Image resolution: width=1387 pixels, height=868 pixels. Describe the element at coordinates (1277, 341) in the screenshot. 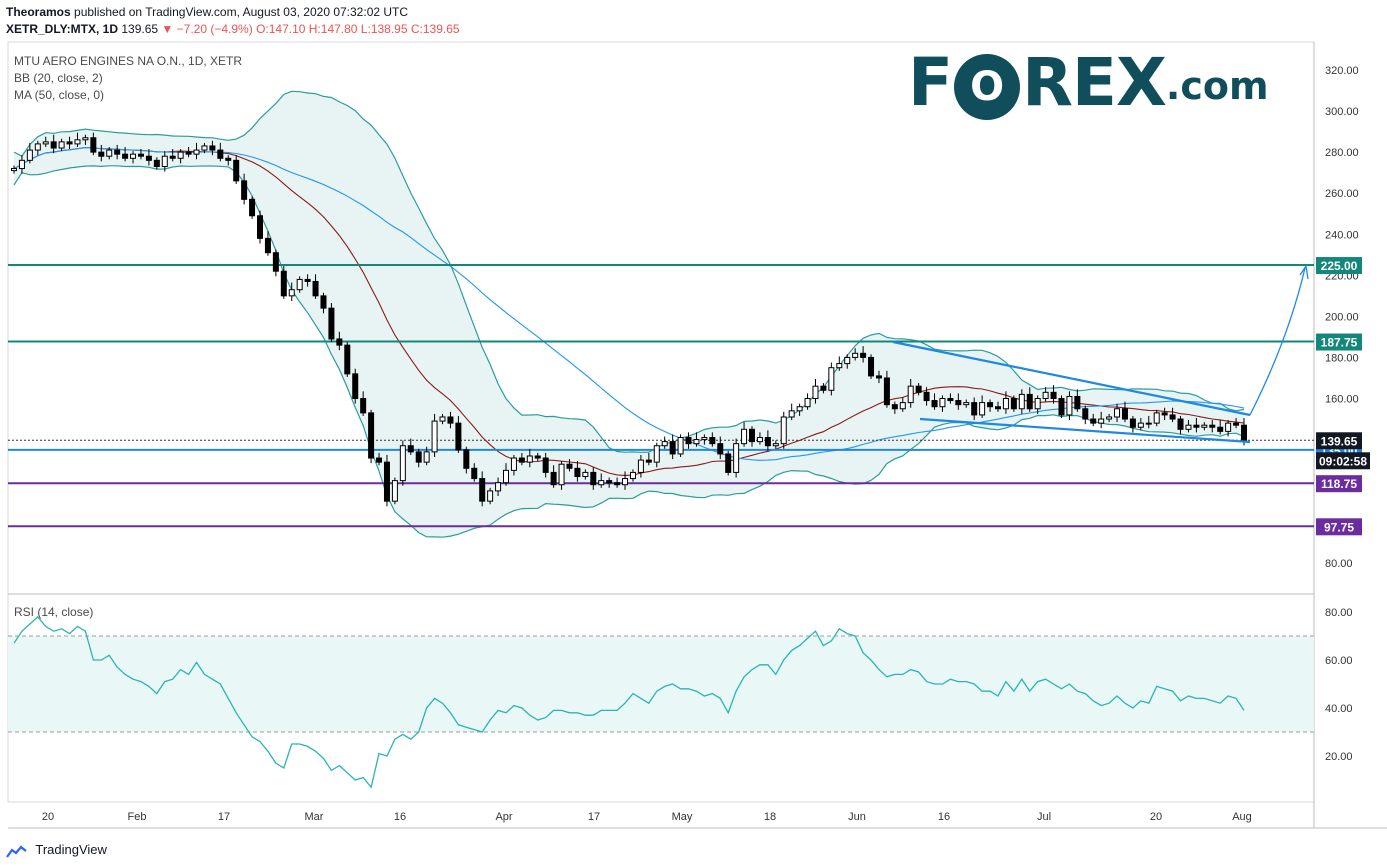

I see `breakout-arrow` at that location.